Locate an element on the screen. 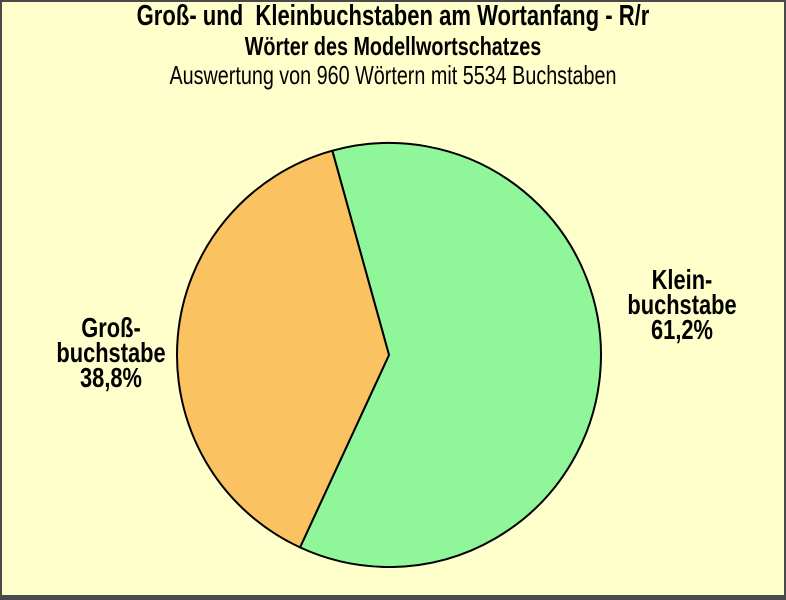 The width and height of the screenshot is (786, 600). slice-label-kleinbuchstabe: Klein- buchstabe 61,2% is located at coordinates (681, 304).